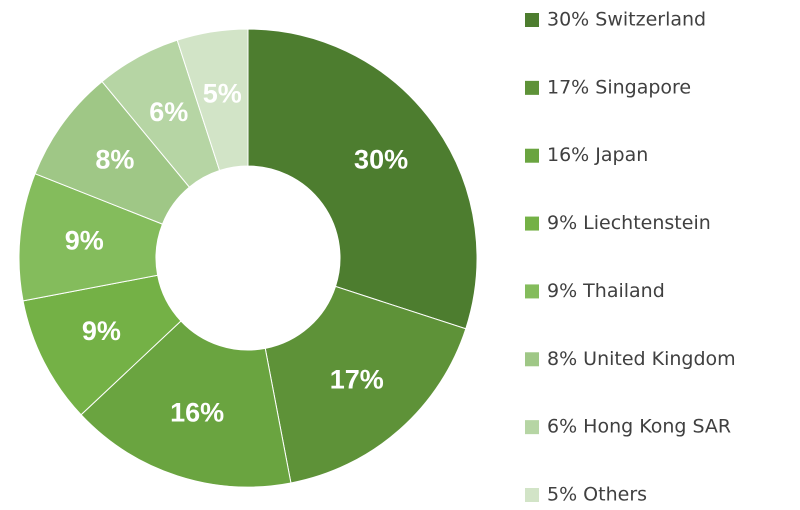 Image resolution: width=800 pixels, height=510 pixels. Describe the element at coordinates (597, 495) in the screenshot. I see `legend-label: 5% Others` at that location.